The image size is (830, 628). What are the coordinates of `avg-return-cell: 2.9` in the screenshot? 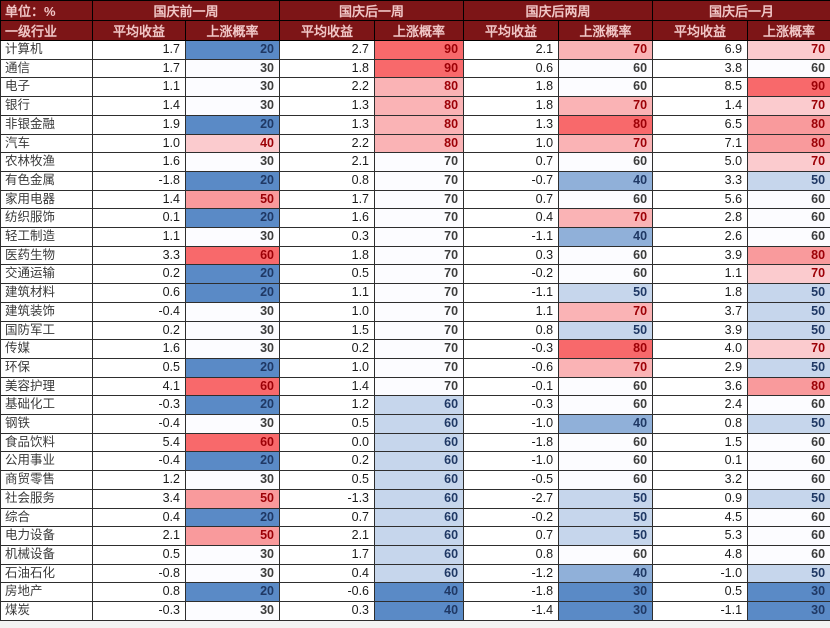 It's located at (700, 367).